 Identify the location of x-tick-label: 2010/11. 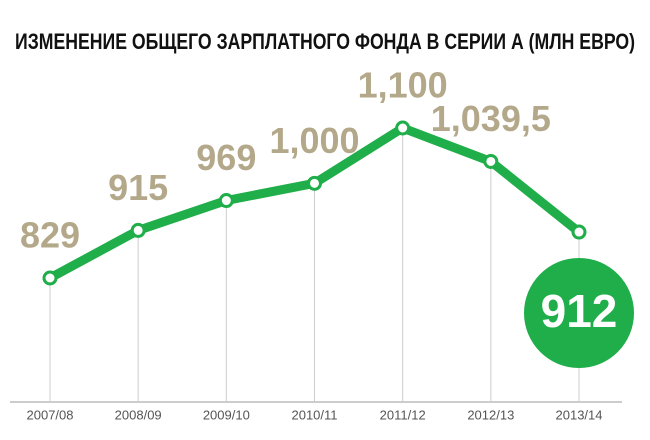
(314, 414).